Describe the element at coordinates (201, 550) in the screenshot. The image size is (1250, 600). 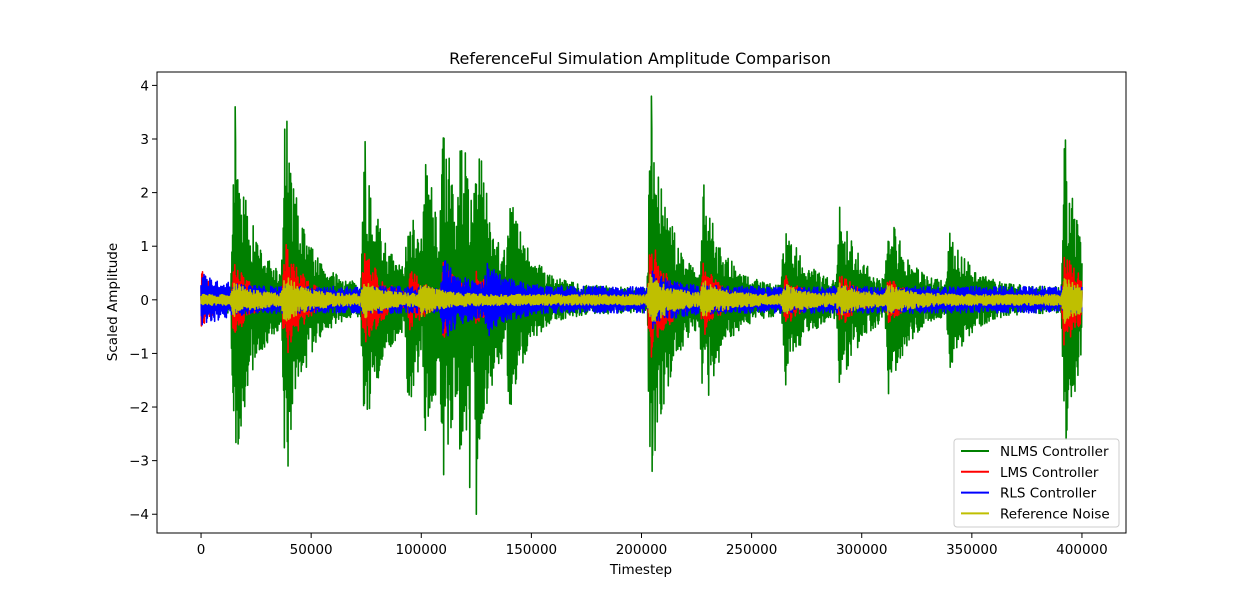
I see `x-tick-label: 0` at that location.